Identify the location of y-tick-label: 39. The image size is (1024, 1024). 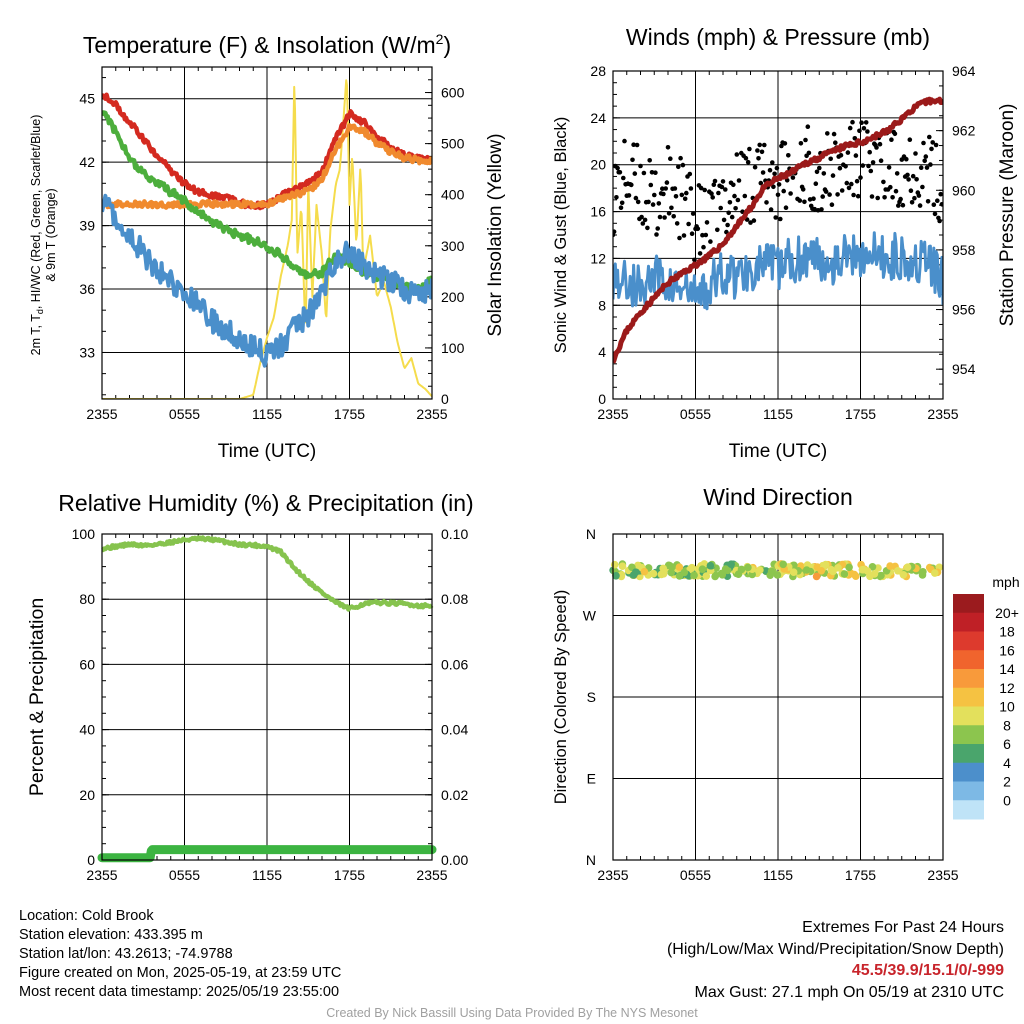
(87, 226).